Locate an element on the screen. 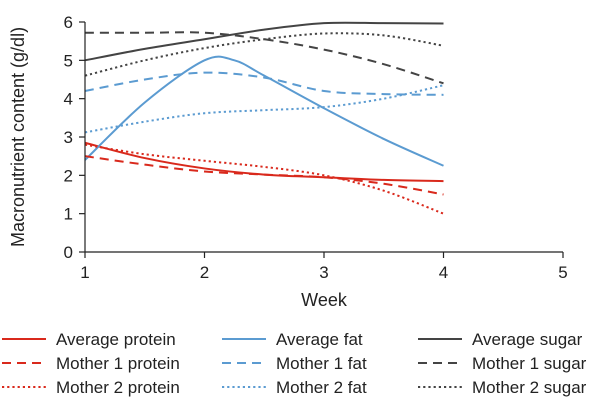 The width and height of the screenshot is (600, 407). series-line-mother-1-fat is located at coordinates (264, 83).